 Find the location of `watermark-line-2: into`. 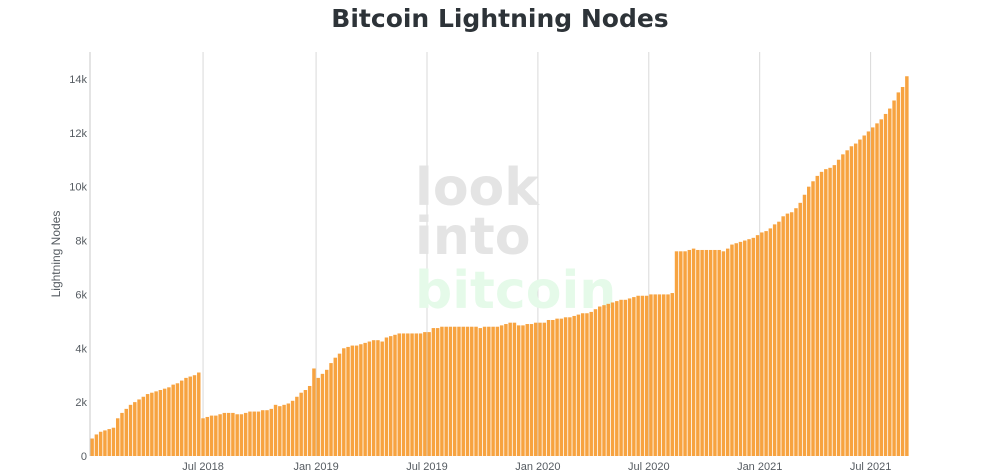

watermark-line-2: into is located at coordinates (472, 237).